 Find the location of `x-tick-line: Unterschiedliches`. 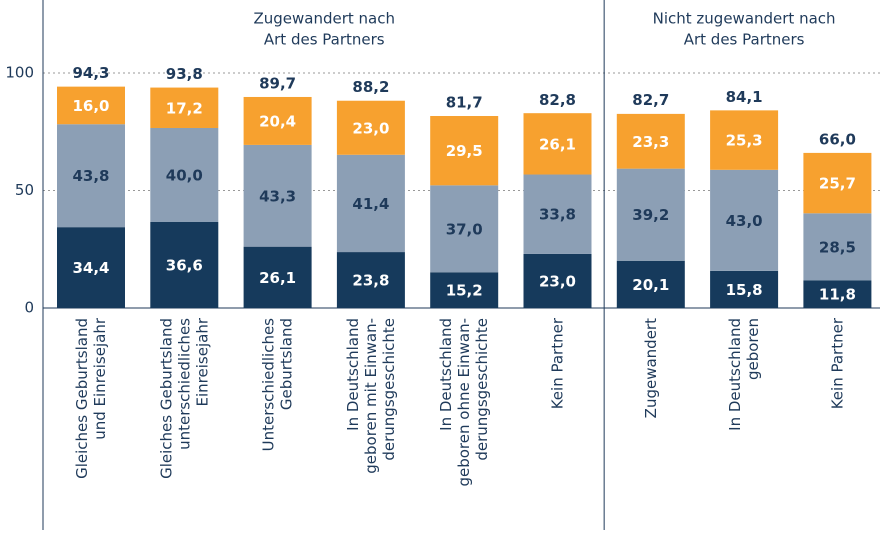

x-tick-line: Unterschiedliches is located at coordinates (268, 385).